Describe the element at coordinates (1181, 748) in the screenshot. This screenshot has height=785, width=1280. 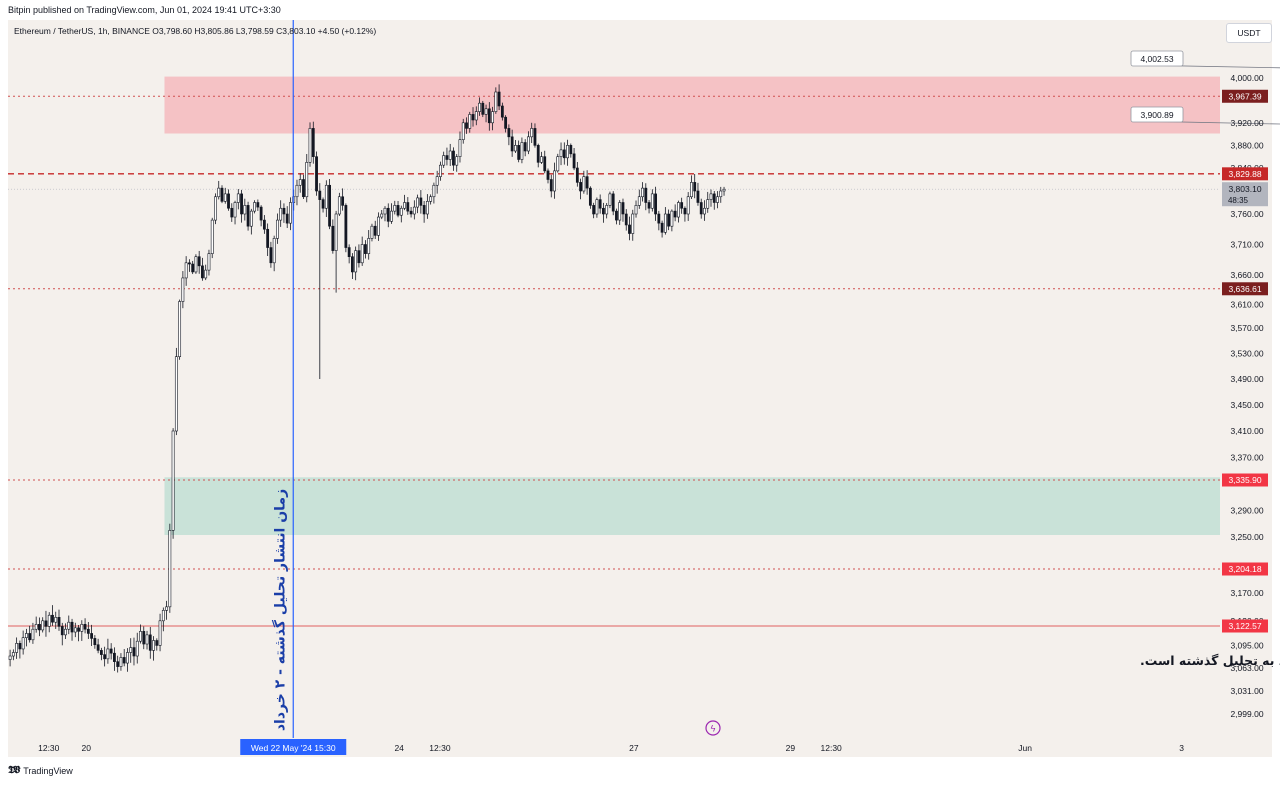
I see `time-tick-label: 3` at that location.